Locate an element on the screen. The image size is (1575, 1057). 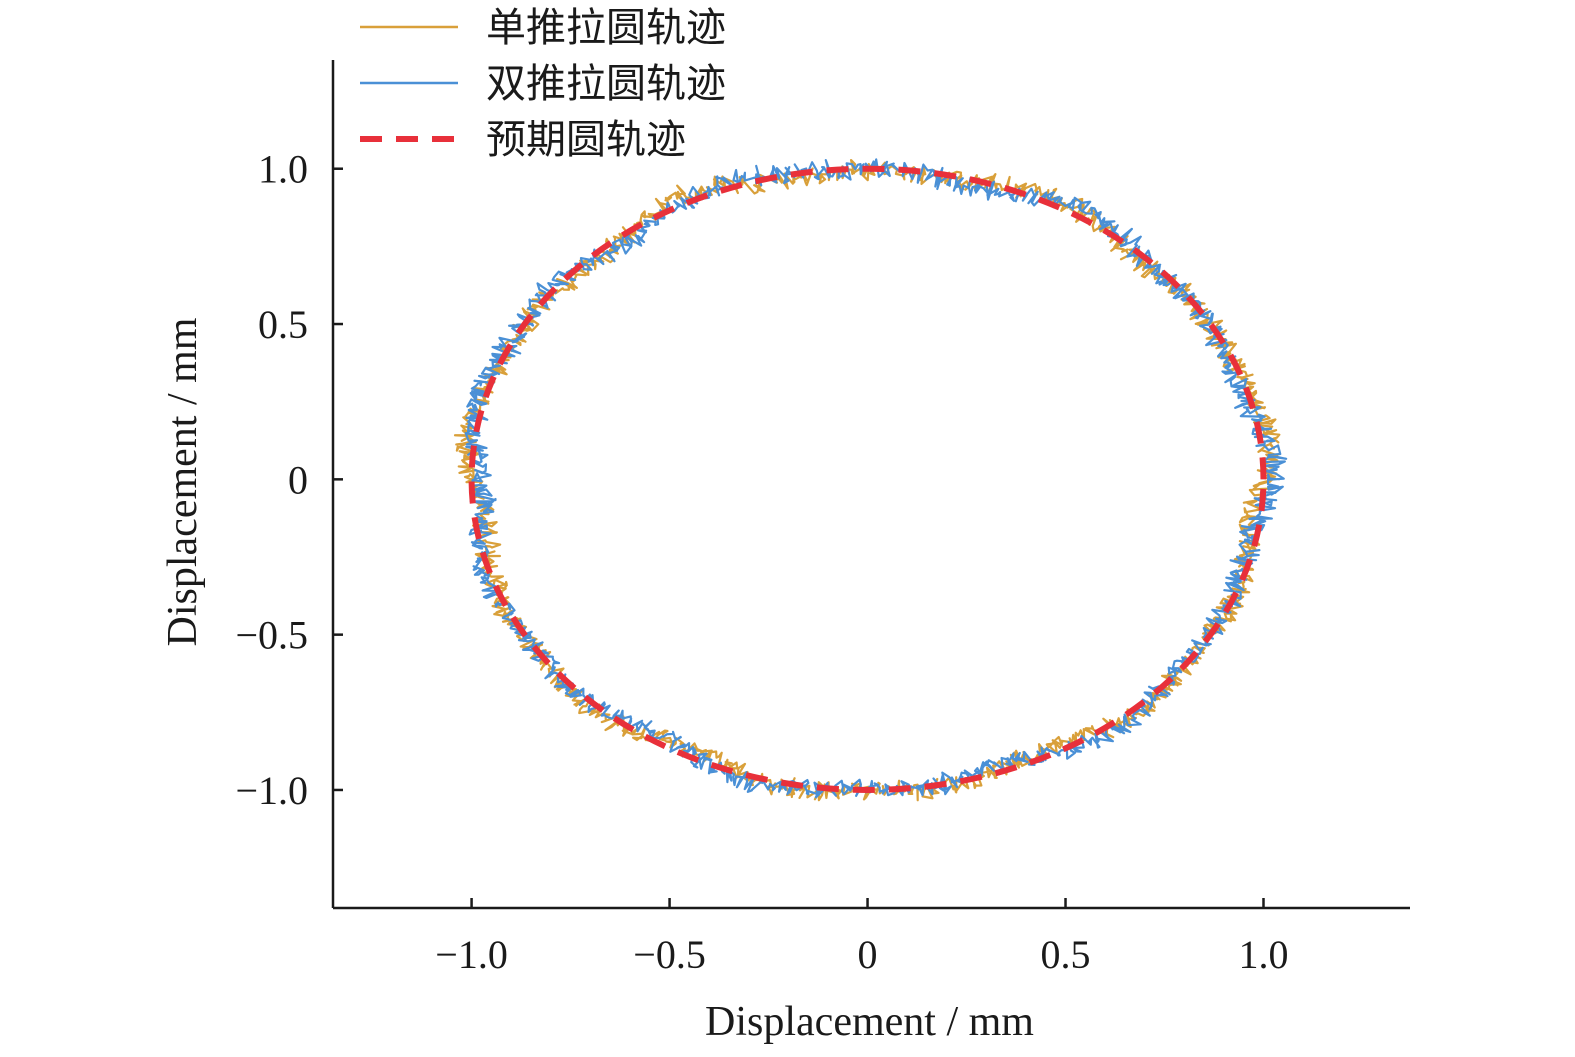
y-tick-label: 0.5 is located at coordinates (283, 324).